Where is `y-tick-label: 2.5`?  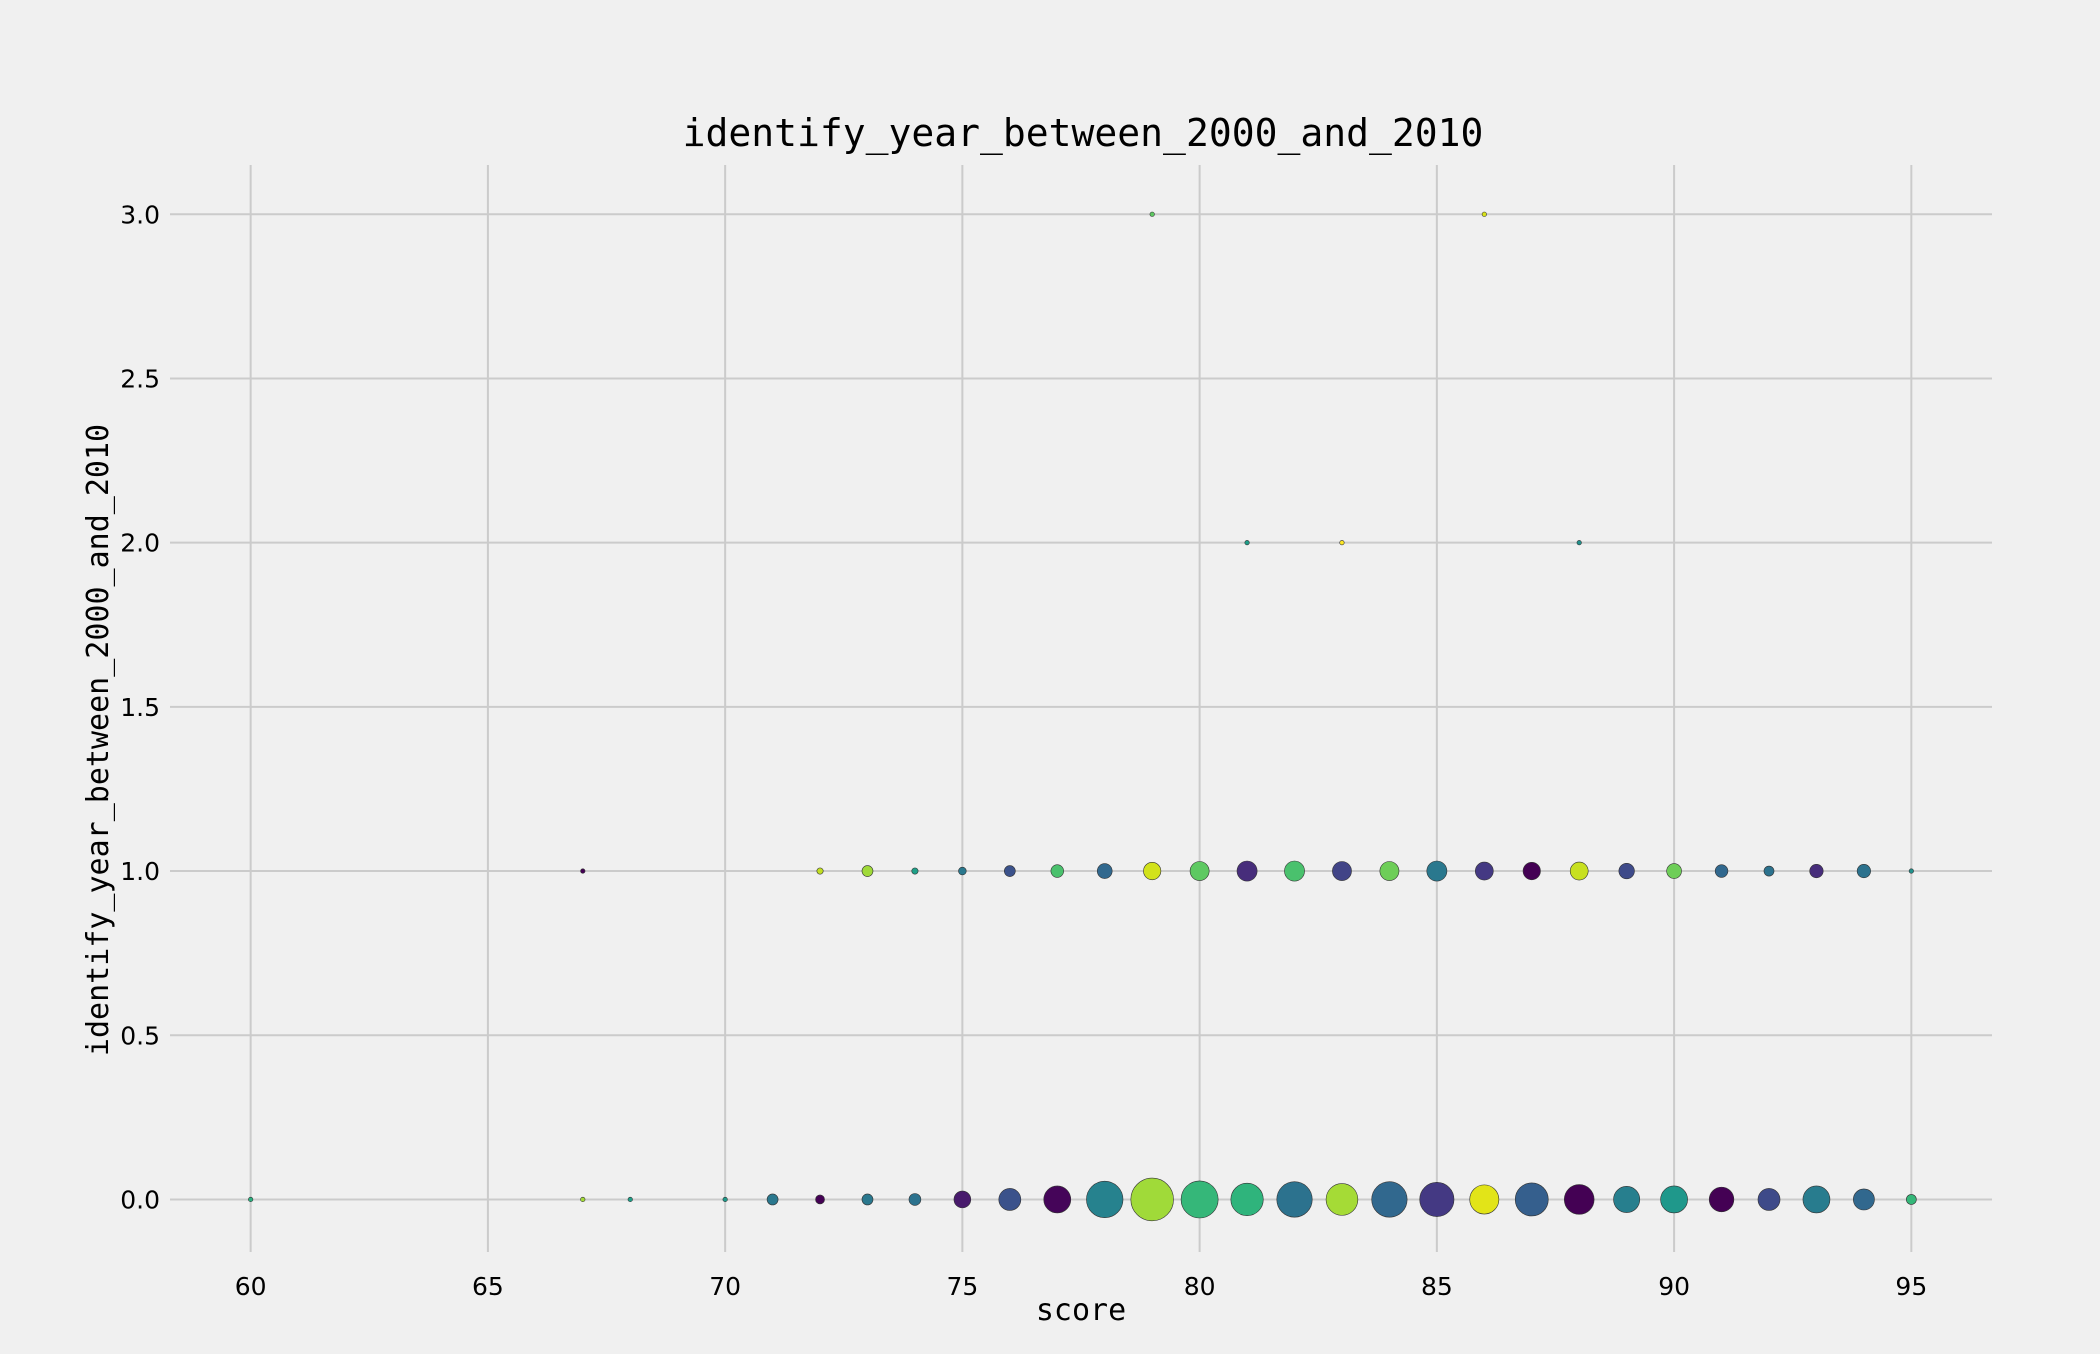 y-tick-label: 2.5 is located at coordinates (140, 378).